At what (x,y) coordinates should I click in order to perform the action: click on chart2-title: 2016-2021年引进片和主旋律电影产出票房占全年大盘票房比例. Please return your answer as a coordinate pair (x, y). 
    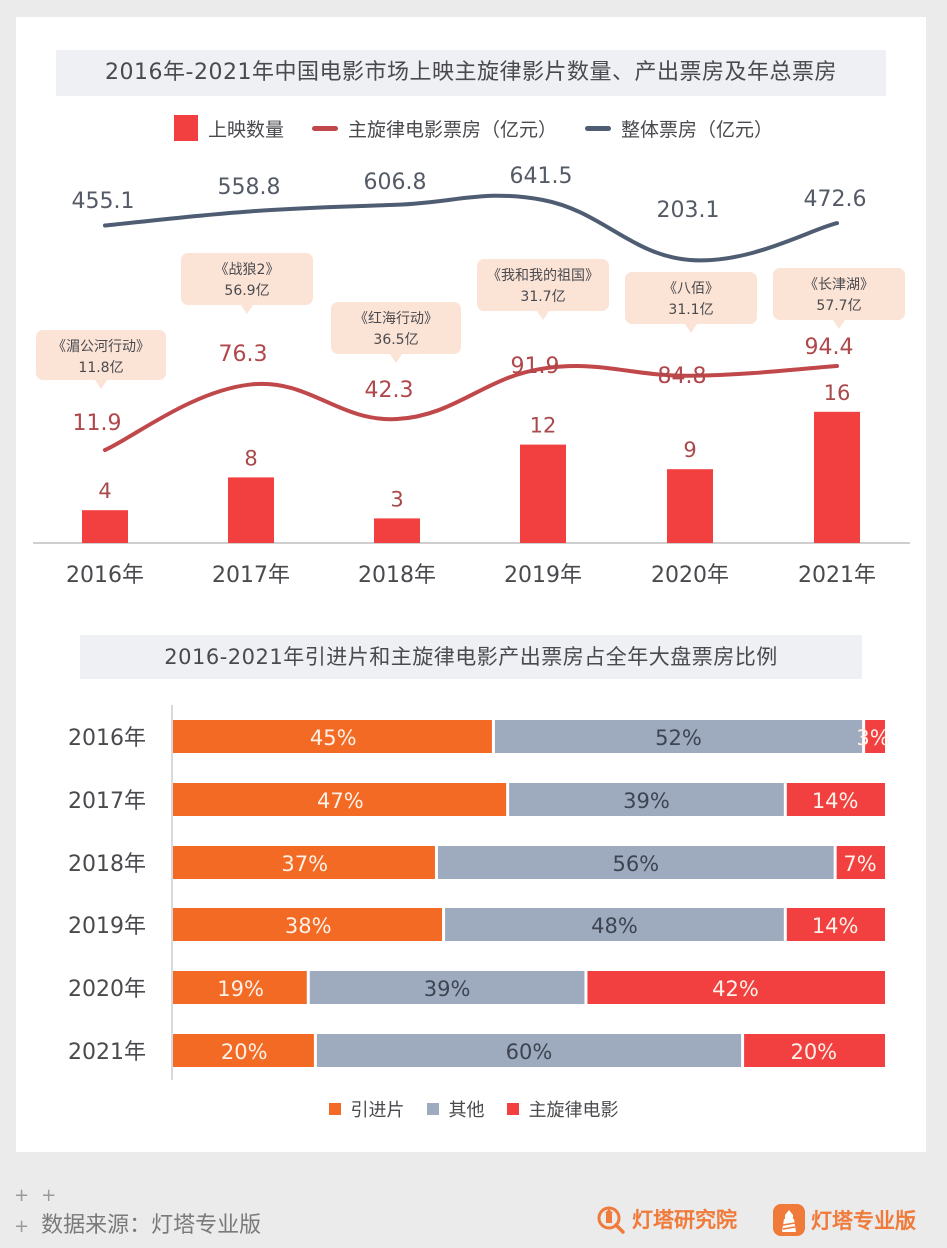
    Looking at the image, I should click on (471, 657).